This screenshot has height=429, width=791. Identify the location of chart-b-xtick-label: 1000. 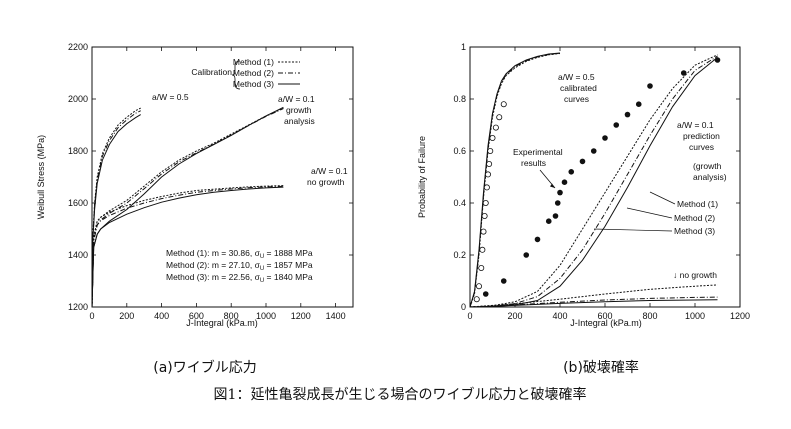
(695, 316).